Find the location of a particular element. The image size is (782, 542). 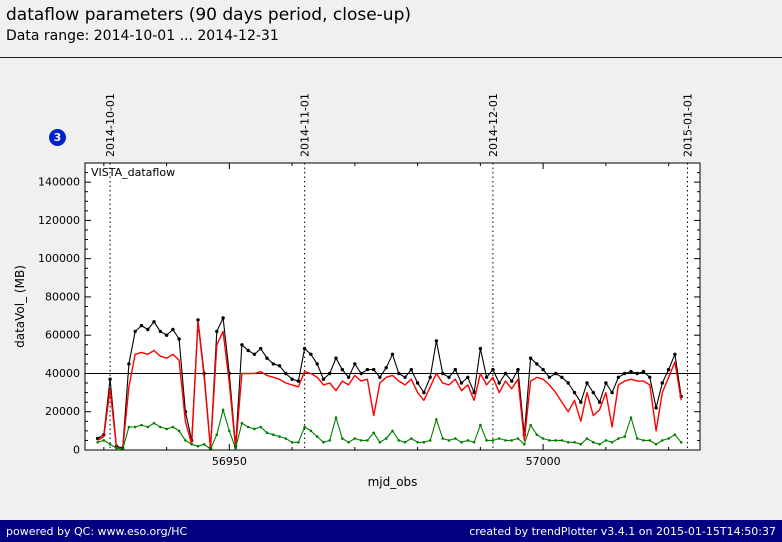

svg-text: 120000 is located at coordinates (59, 220).